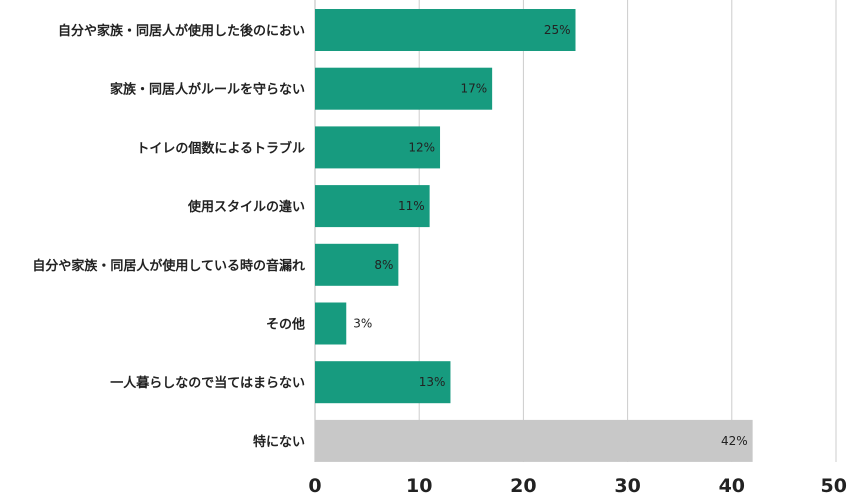  What do you see at coordinates (473, 89) in the screenshot?
I see `data-label: 17%` at bounding box center [473, 89].